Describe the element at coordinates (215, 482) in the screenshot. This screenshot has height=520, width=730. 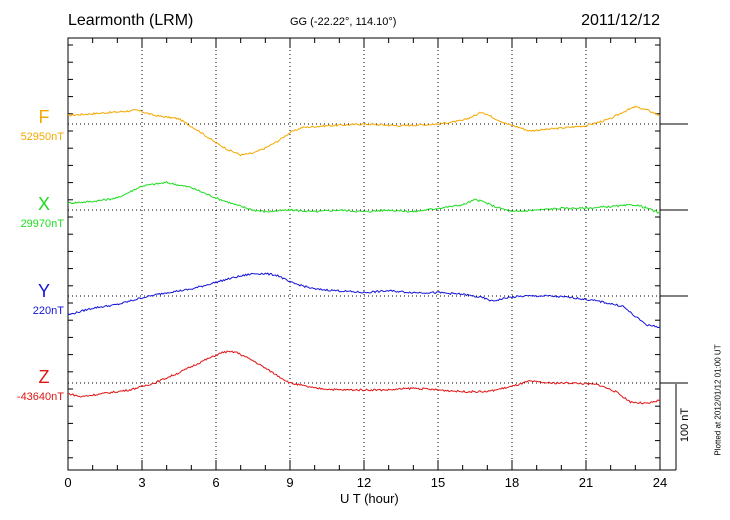
I see `x-tick-label-6: 6` at that location.